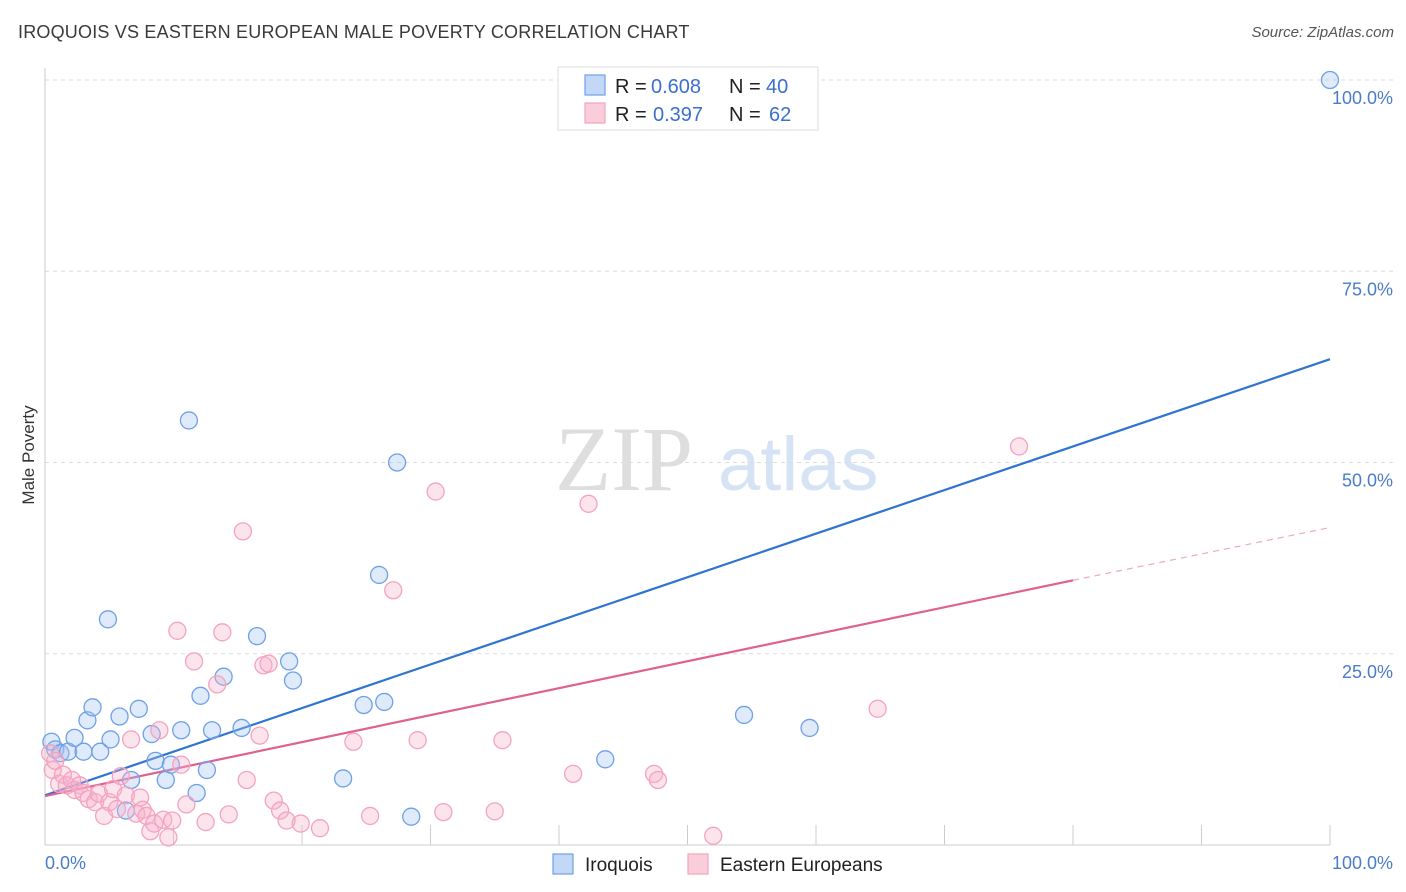 This screenshot has height=892, width=1406. Describe the element at coordinates (798, 464) in the screenshot. I see `watermark-atlas: atlas` at that location.